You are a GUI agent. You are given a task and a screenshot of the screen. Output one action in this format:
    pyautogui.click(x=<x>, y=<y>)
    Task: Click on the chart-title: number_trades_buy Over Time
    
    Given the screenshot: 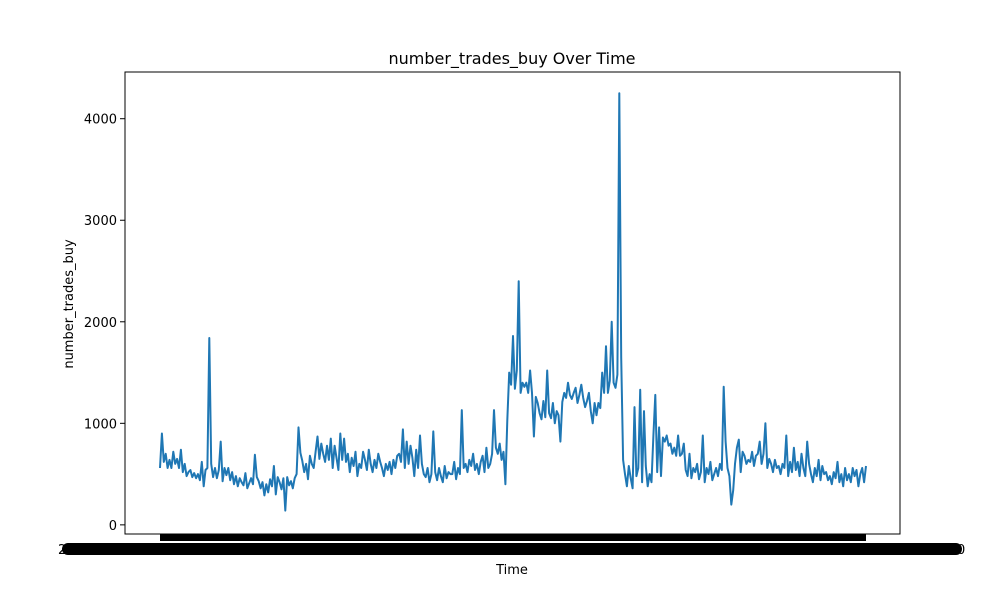 What is the action you would take?
    pyautogui.click(x=511, y=59)
    